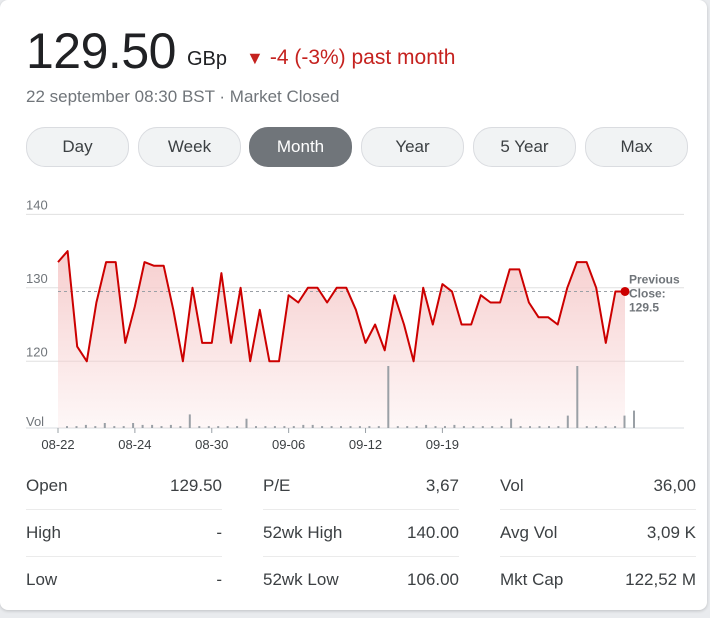 The image size is (710, 618). Describe the element at coordinates (47, 485) in the screenshot. I see `stat-label: Open` at that location.